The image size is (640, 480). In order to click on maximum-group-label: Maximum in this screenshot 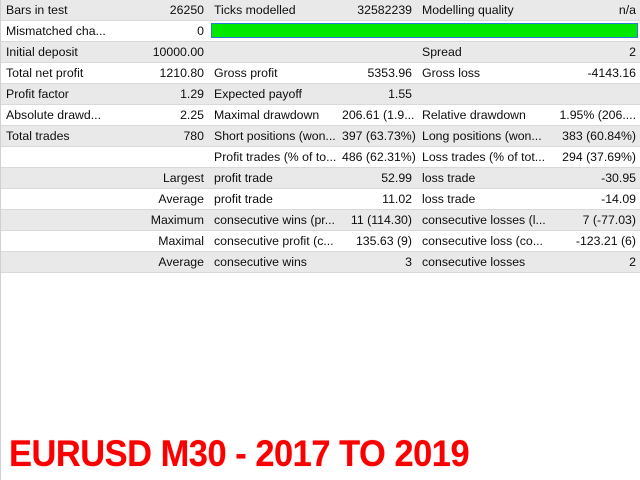, I will do `click(165, 220)`.